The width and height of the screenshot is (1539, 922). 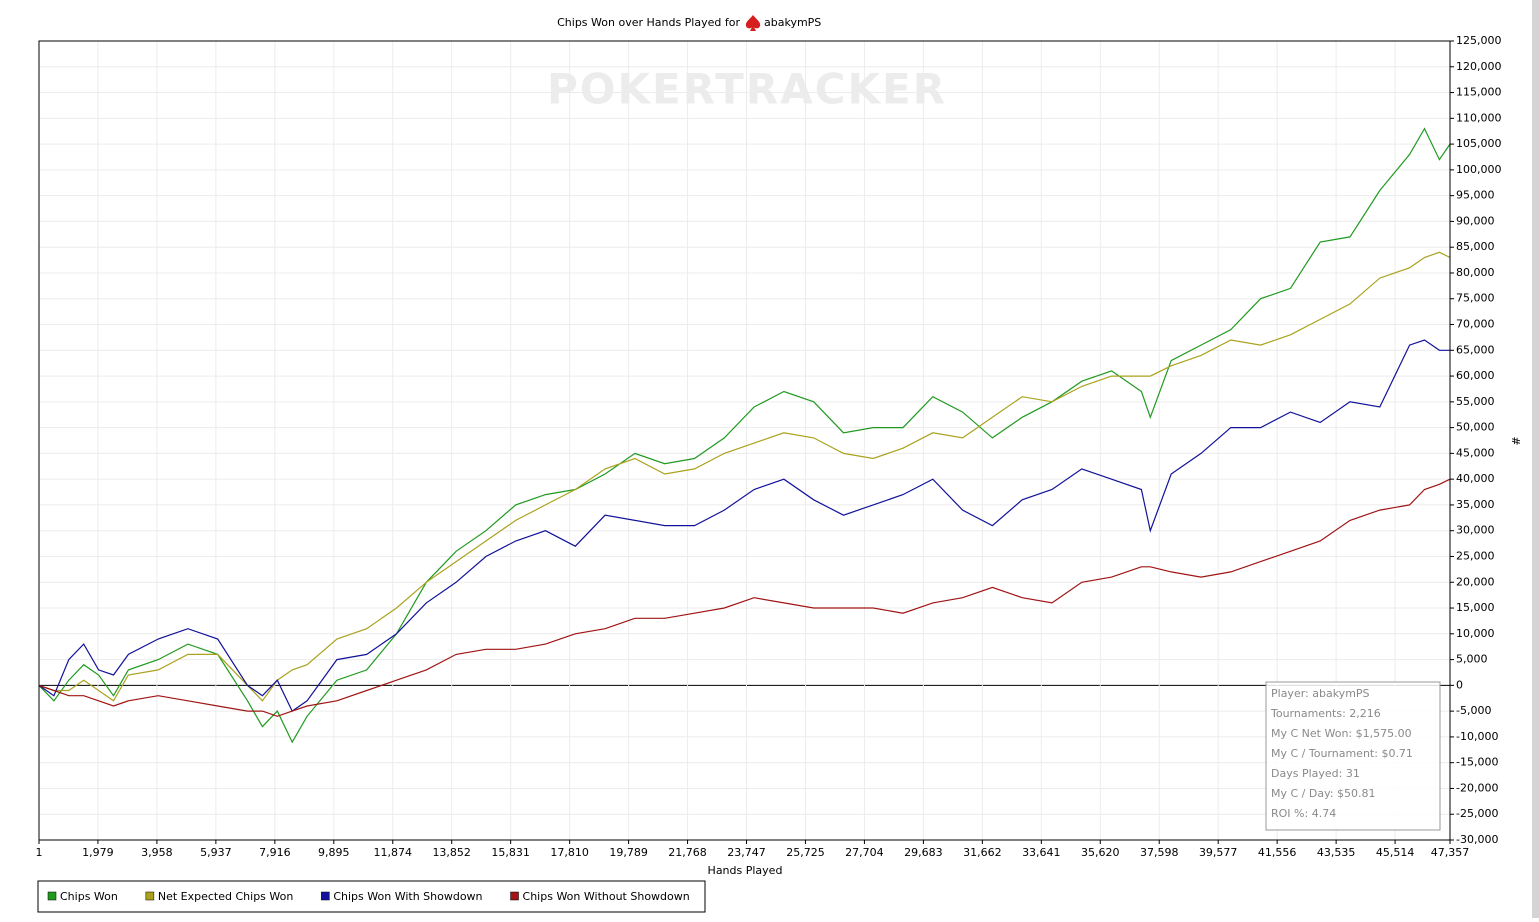 I want to click on window-edge, so click(x=1535, y=459).